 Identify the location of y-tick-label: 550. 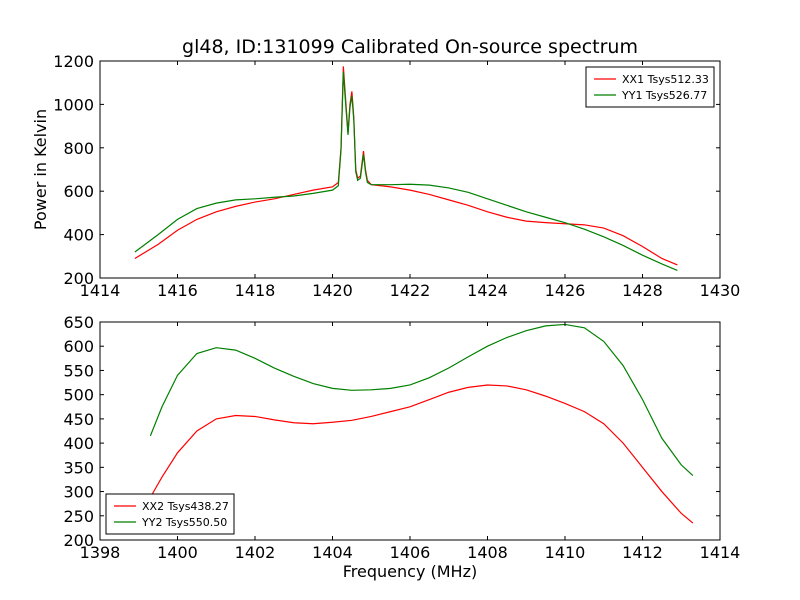
(78, 370).